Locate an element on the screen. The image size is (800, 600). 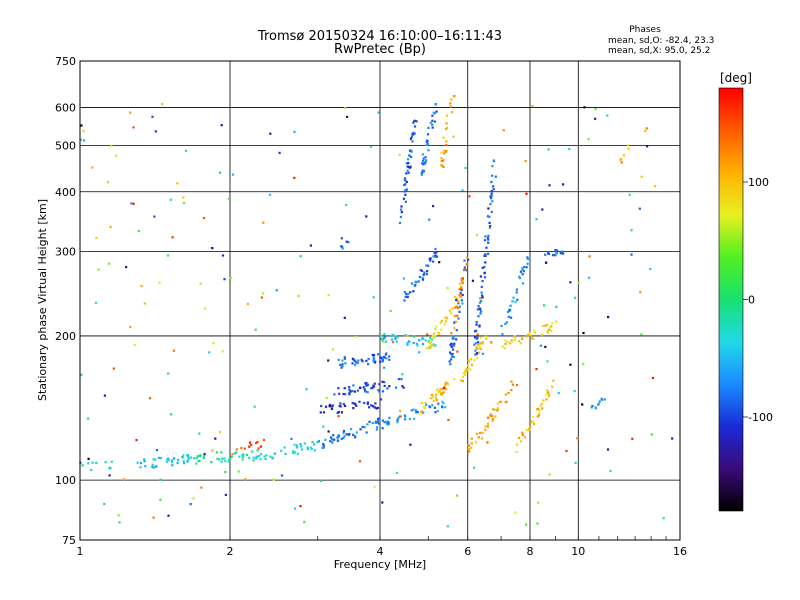
y-tick-label: 100 is located at coordinates (65, 480).